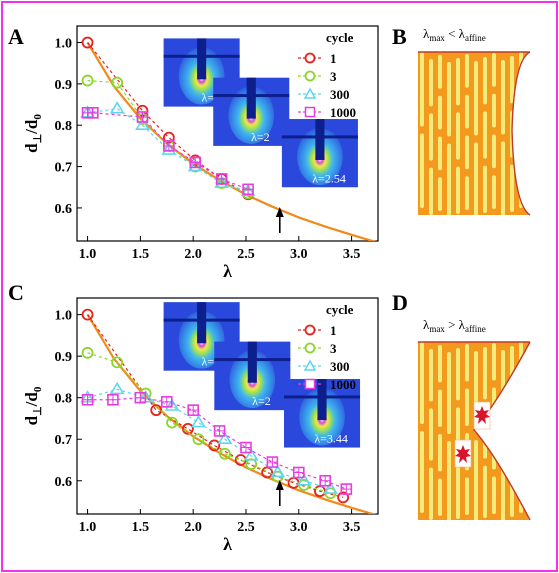 The height and width of the screenshot is (573, 559). I want to click on panel-label-d: D, so click(400, 302).